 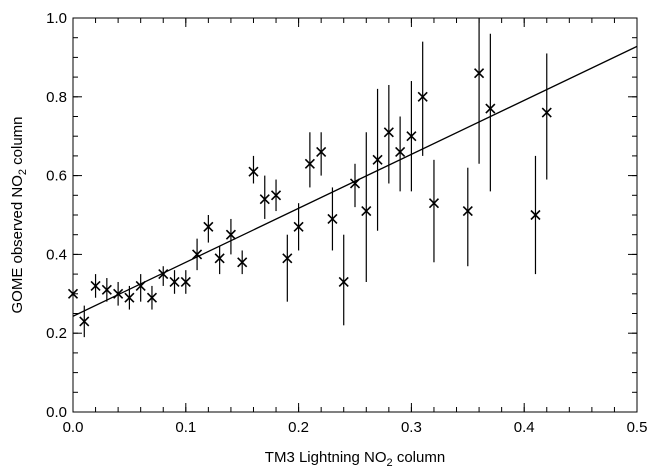 What do you see at coordinates (411, 427) in the screenshot?
I see `x-tick-label: 0.3` at bounding box center [411, 427].